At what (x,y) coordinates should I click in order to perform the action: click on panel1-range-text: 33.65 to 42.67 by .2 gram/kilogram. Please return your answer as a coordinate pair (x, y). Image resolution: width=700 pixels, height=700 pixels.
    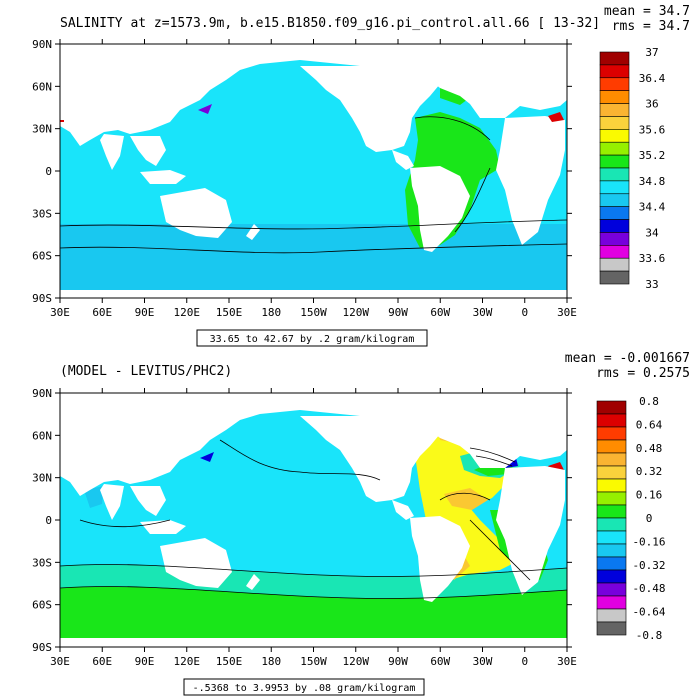
    Looking at the image, I should click on (312, 339).